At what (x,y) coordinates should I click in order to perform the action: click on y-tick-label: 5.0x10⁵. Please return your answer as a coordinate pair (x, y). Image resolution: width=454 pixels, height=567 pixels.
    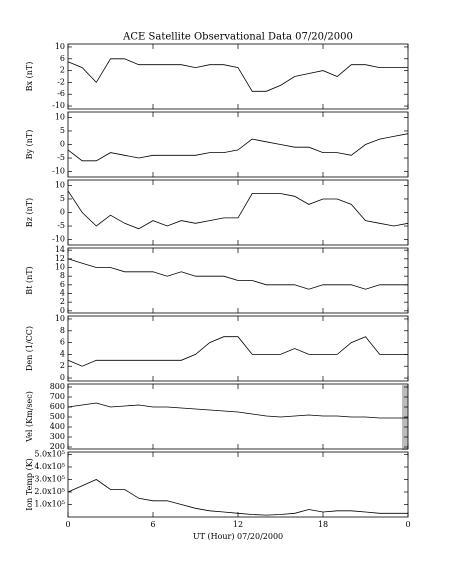
    Looking at the image, I should click on (49, 454).